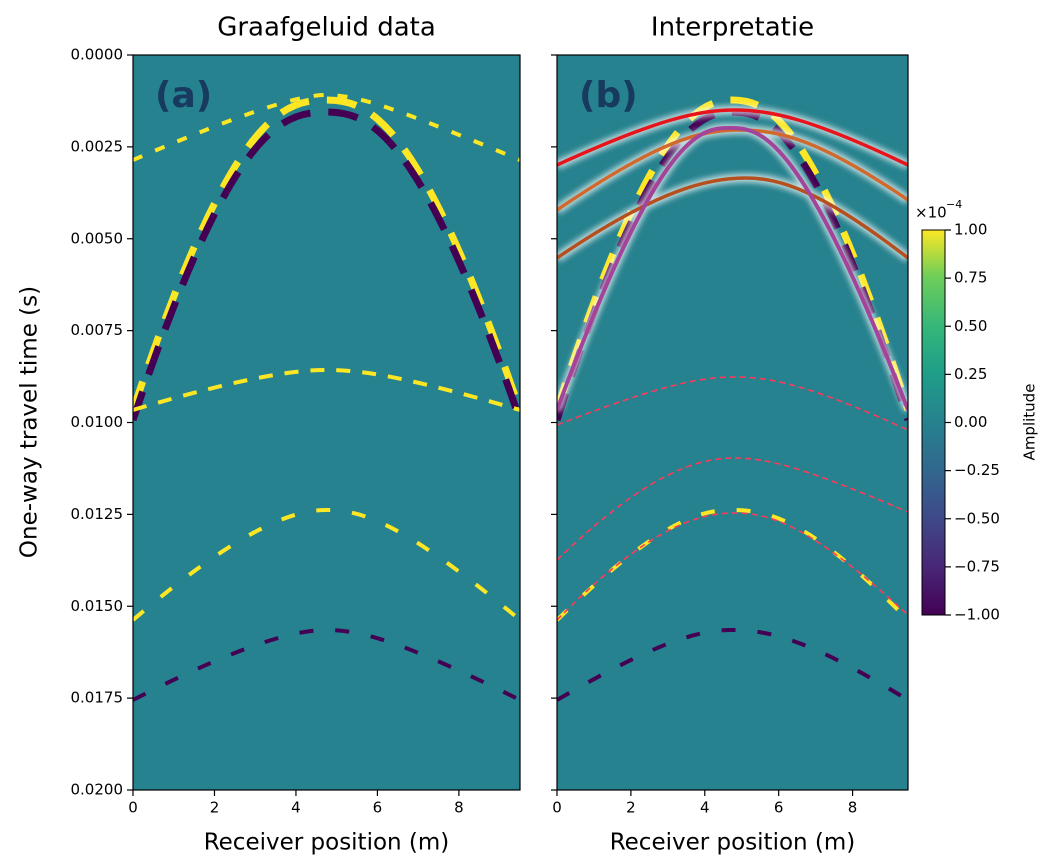 This screenshot has width=1053, height=863. I want to click on y-tick-label: 0.0100, so click(97, 422).